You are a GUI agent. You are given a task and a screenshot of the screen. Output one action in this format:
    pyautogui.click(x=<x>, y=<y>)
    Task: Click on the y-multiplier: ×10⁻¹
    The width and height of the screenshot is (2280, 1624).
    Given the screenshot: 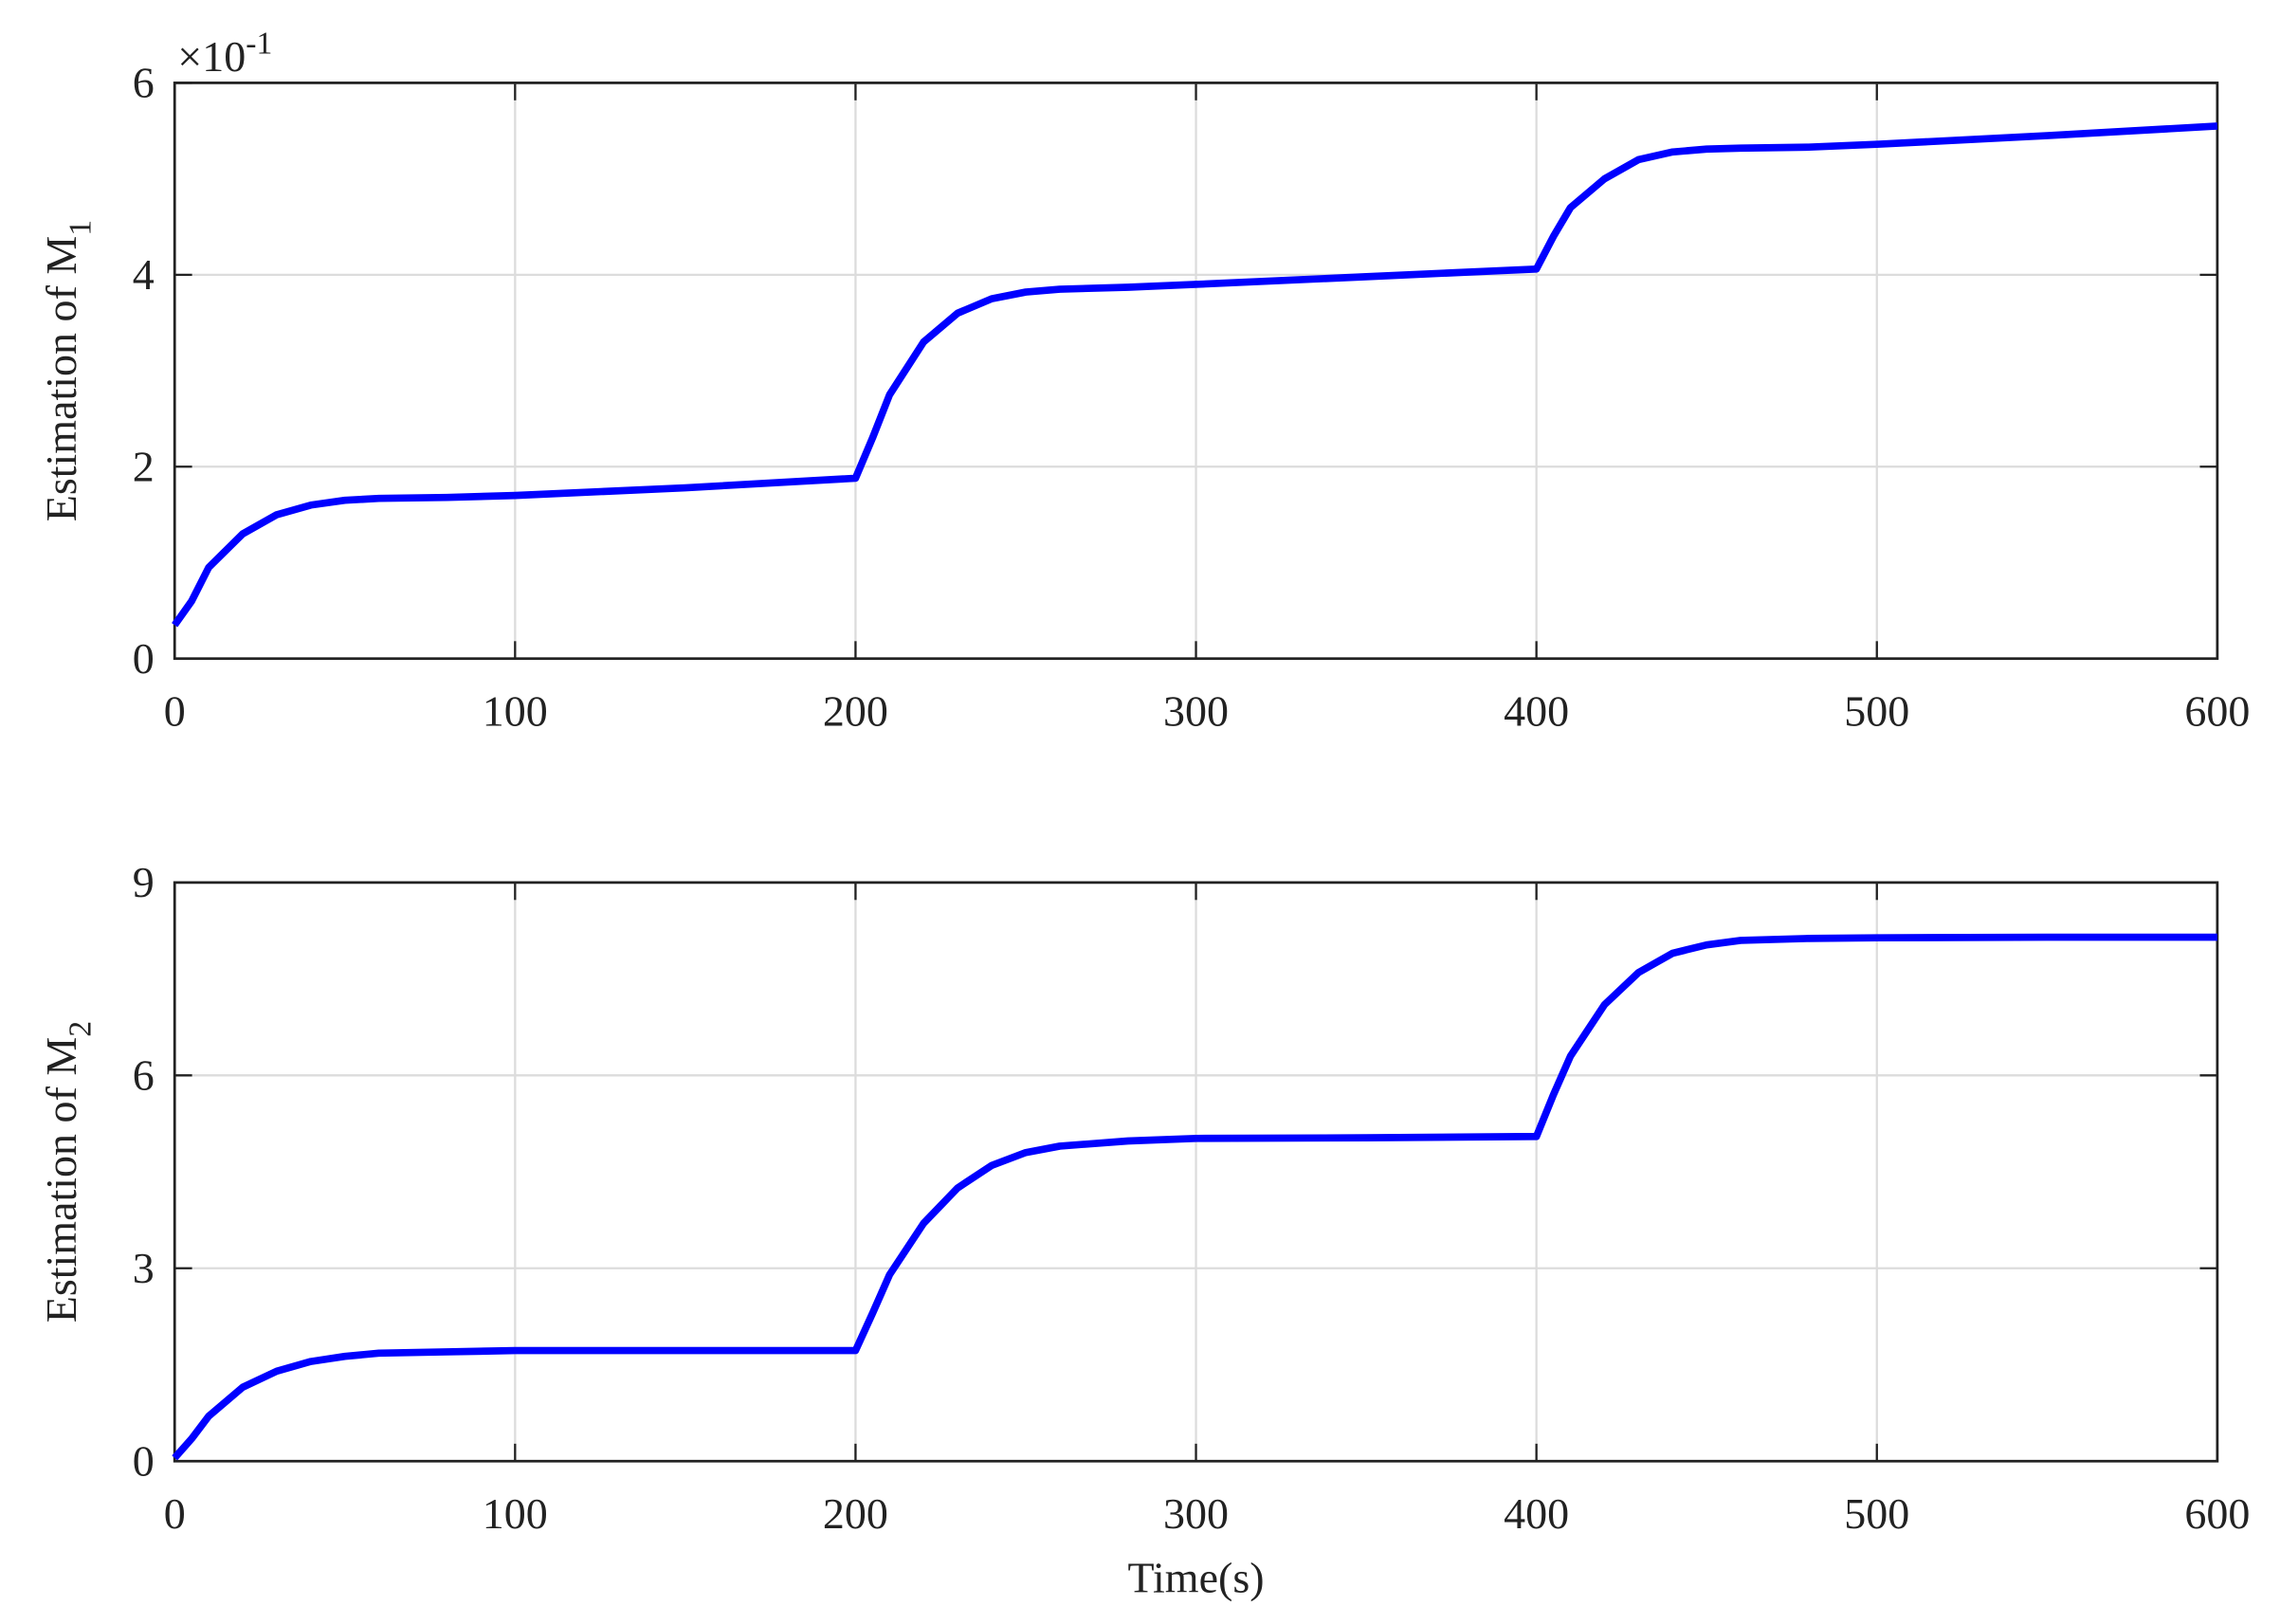 What is the action you would take?
    pyautogui.click(x=225, y=54)
    